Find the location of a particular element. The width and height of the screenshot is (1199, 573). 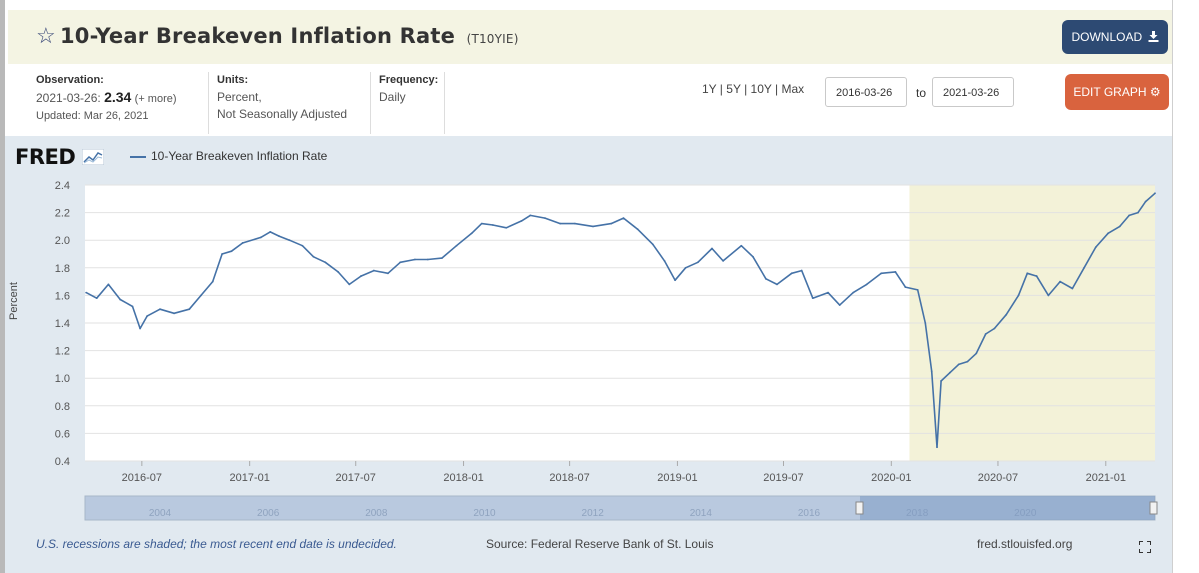

gear-icon: ⚙ is located at coordinates (1155, 92).